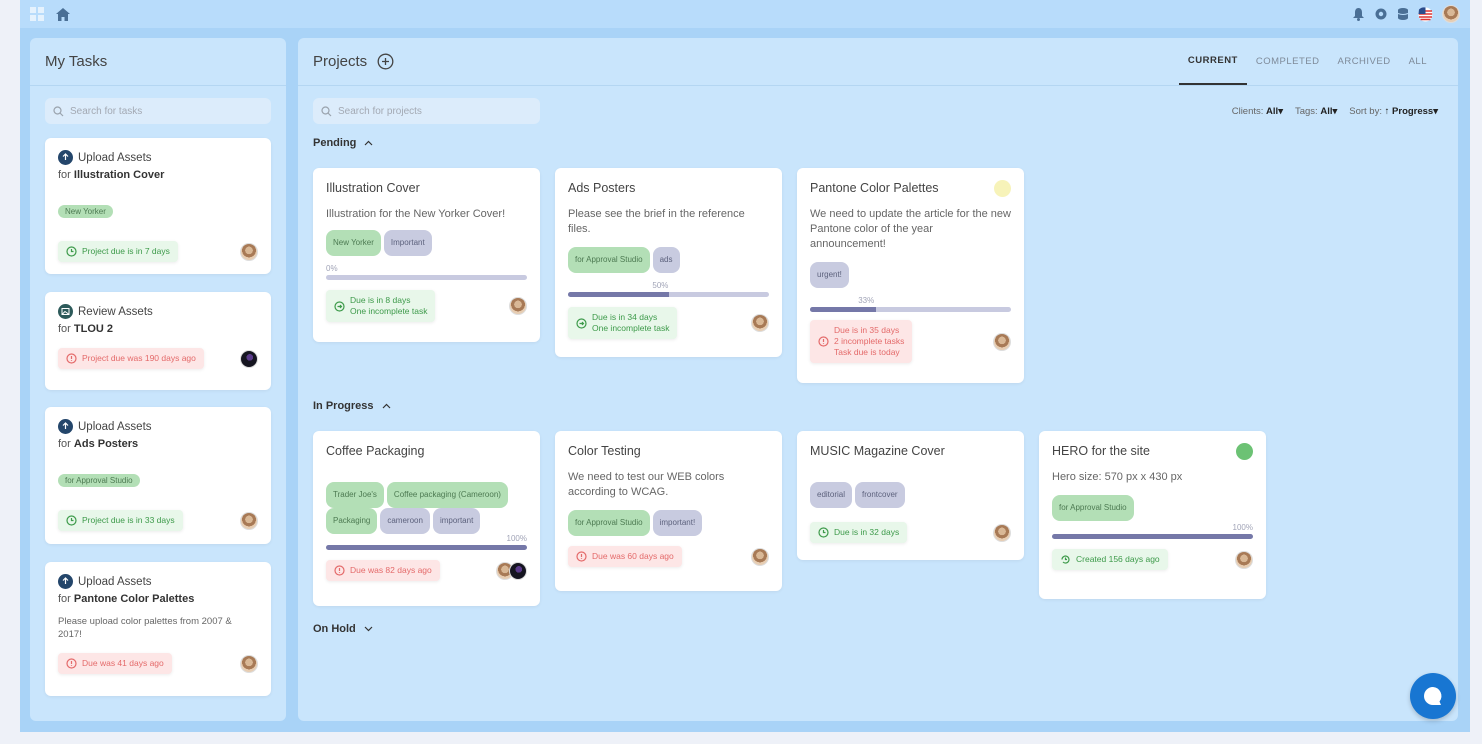 This screenshot has width=1482, height=744. Describe the element at coordinates (115, 426) in the screenshot. I see `task-action: Upload Assets` at that location.